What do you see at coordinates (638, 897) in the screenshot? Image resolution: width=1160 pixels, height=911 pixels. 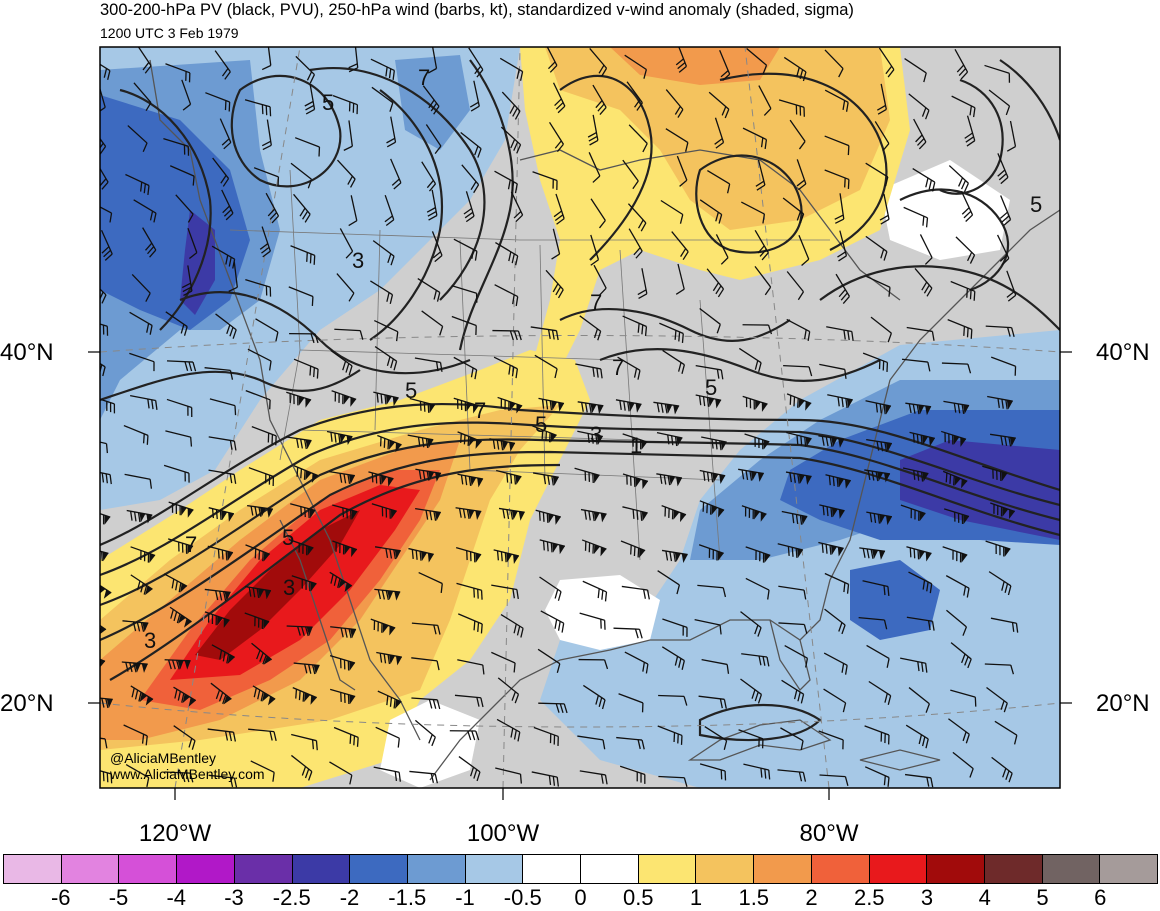 I see `colorbar-label: 0.5` at bounding box center [638, 897].